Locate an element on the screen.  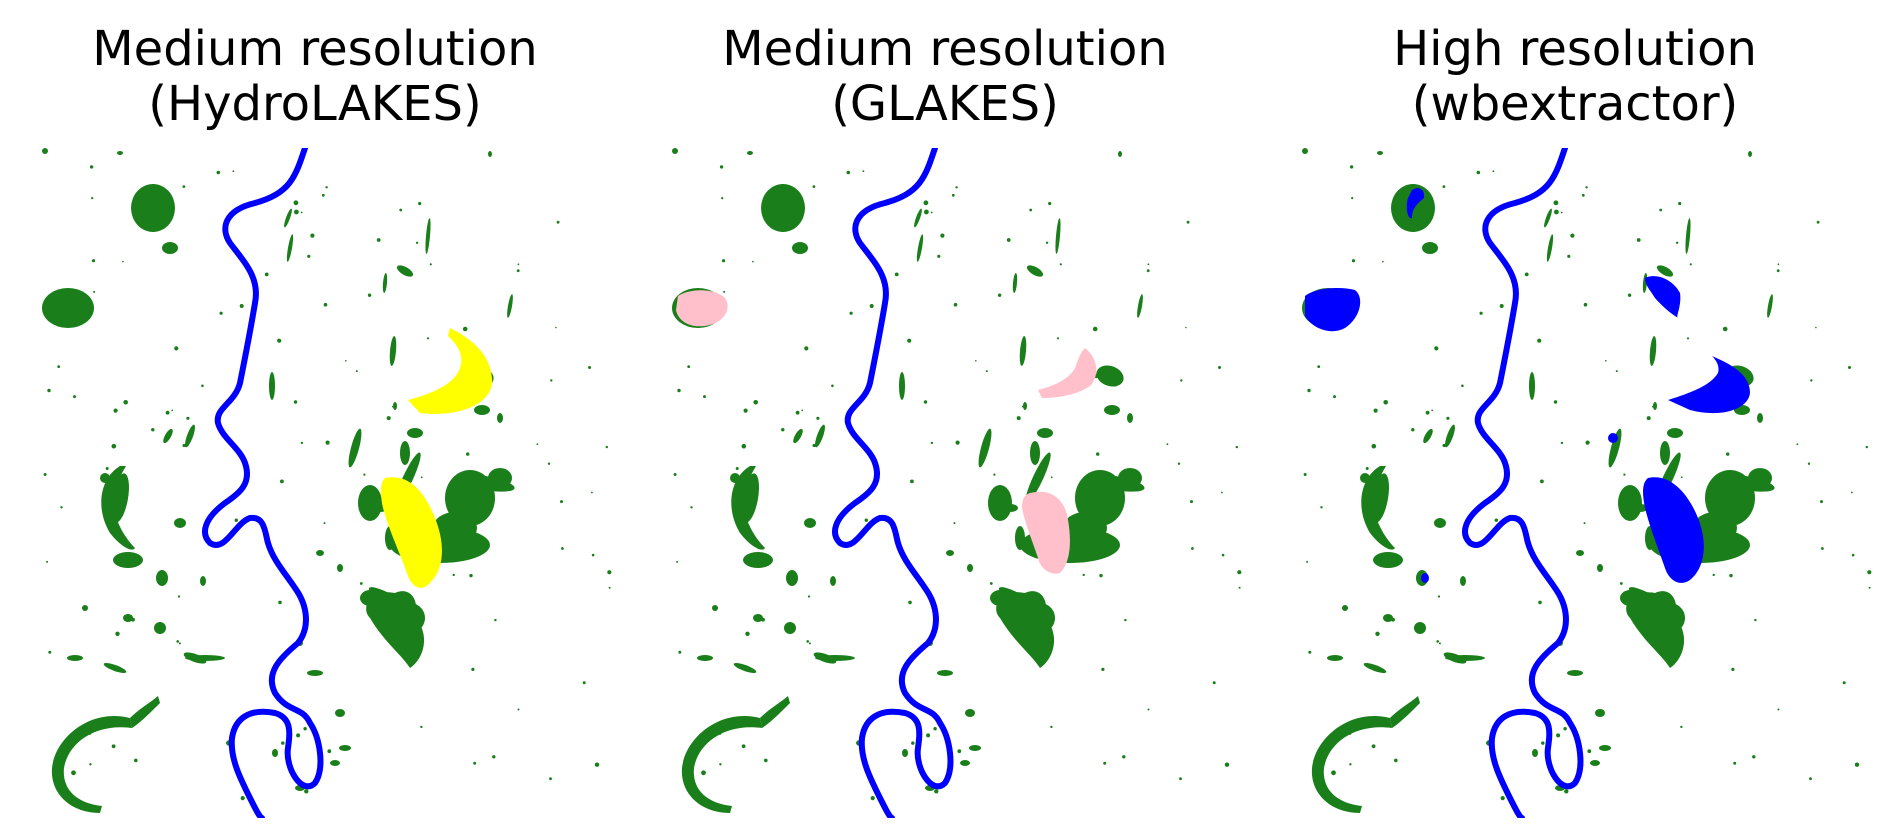
panel-title: Medium resolution (HydroLAKES) is located at coordinates (315, 77).